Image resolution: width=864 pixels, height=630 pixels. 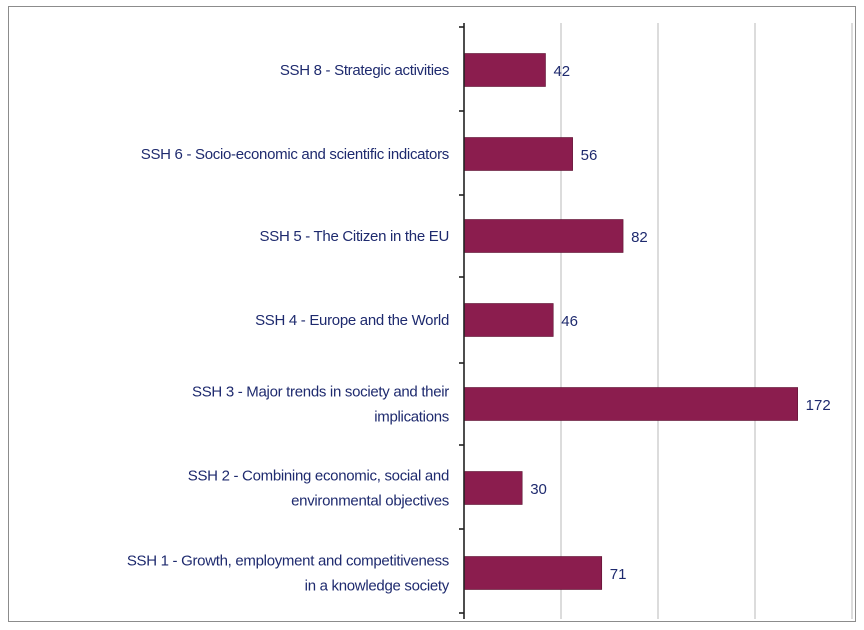 What do you see at coordinates (538, 489) in the screenshot?
I see `data-label: 30` at bounding box center [538, 489].